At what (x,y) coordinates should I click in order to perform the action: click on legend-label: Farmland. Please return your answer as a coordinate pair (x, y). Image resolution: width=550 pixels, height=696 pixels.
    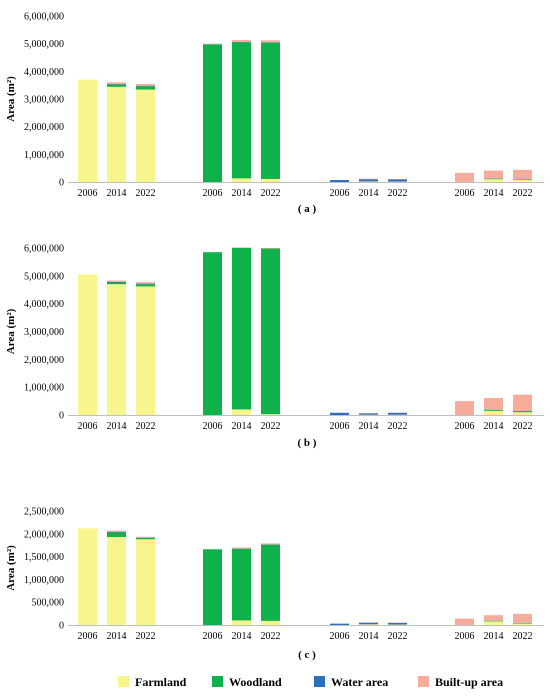
    Looking at the image, I should click on (161, 682).